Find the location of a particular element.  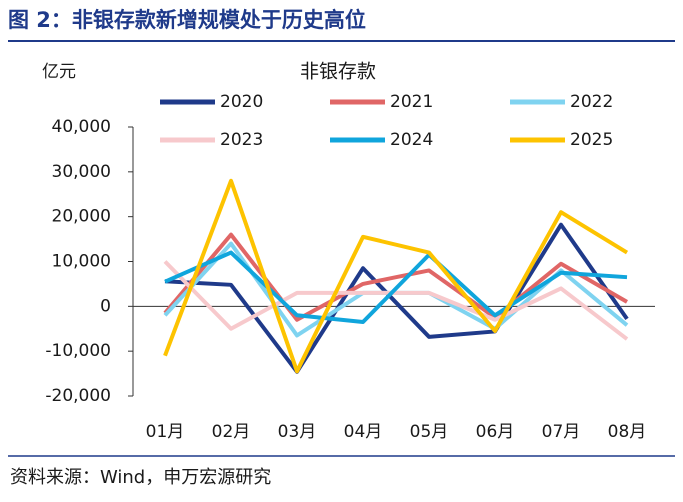

legend-label: 2021 is located at coordinates (411, 102).